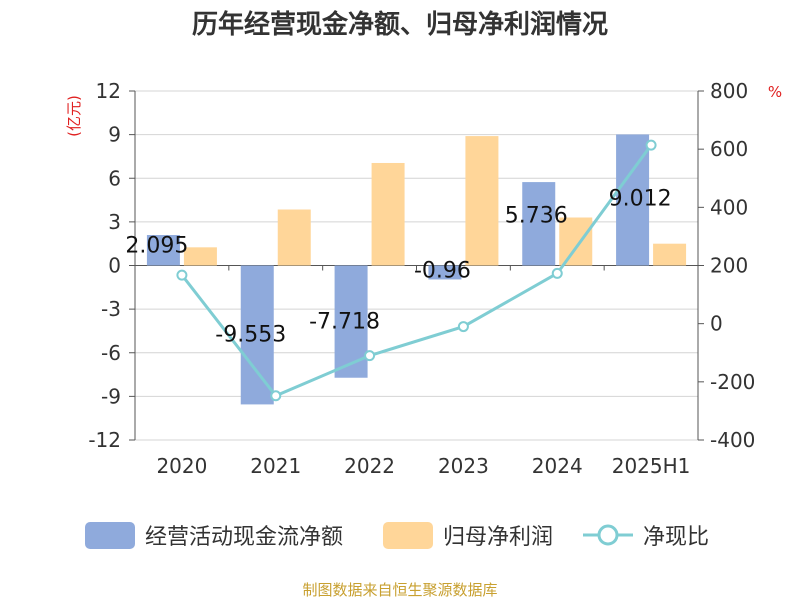 This screenshot has width=800, height=600. I want to click on data-label-cashflow: -0.96, so click(442, 271).